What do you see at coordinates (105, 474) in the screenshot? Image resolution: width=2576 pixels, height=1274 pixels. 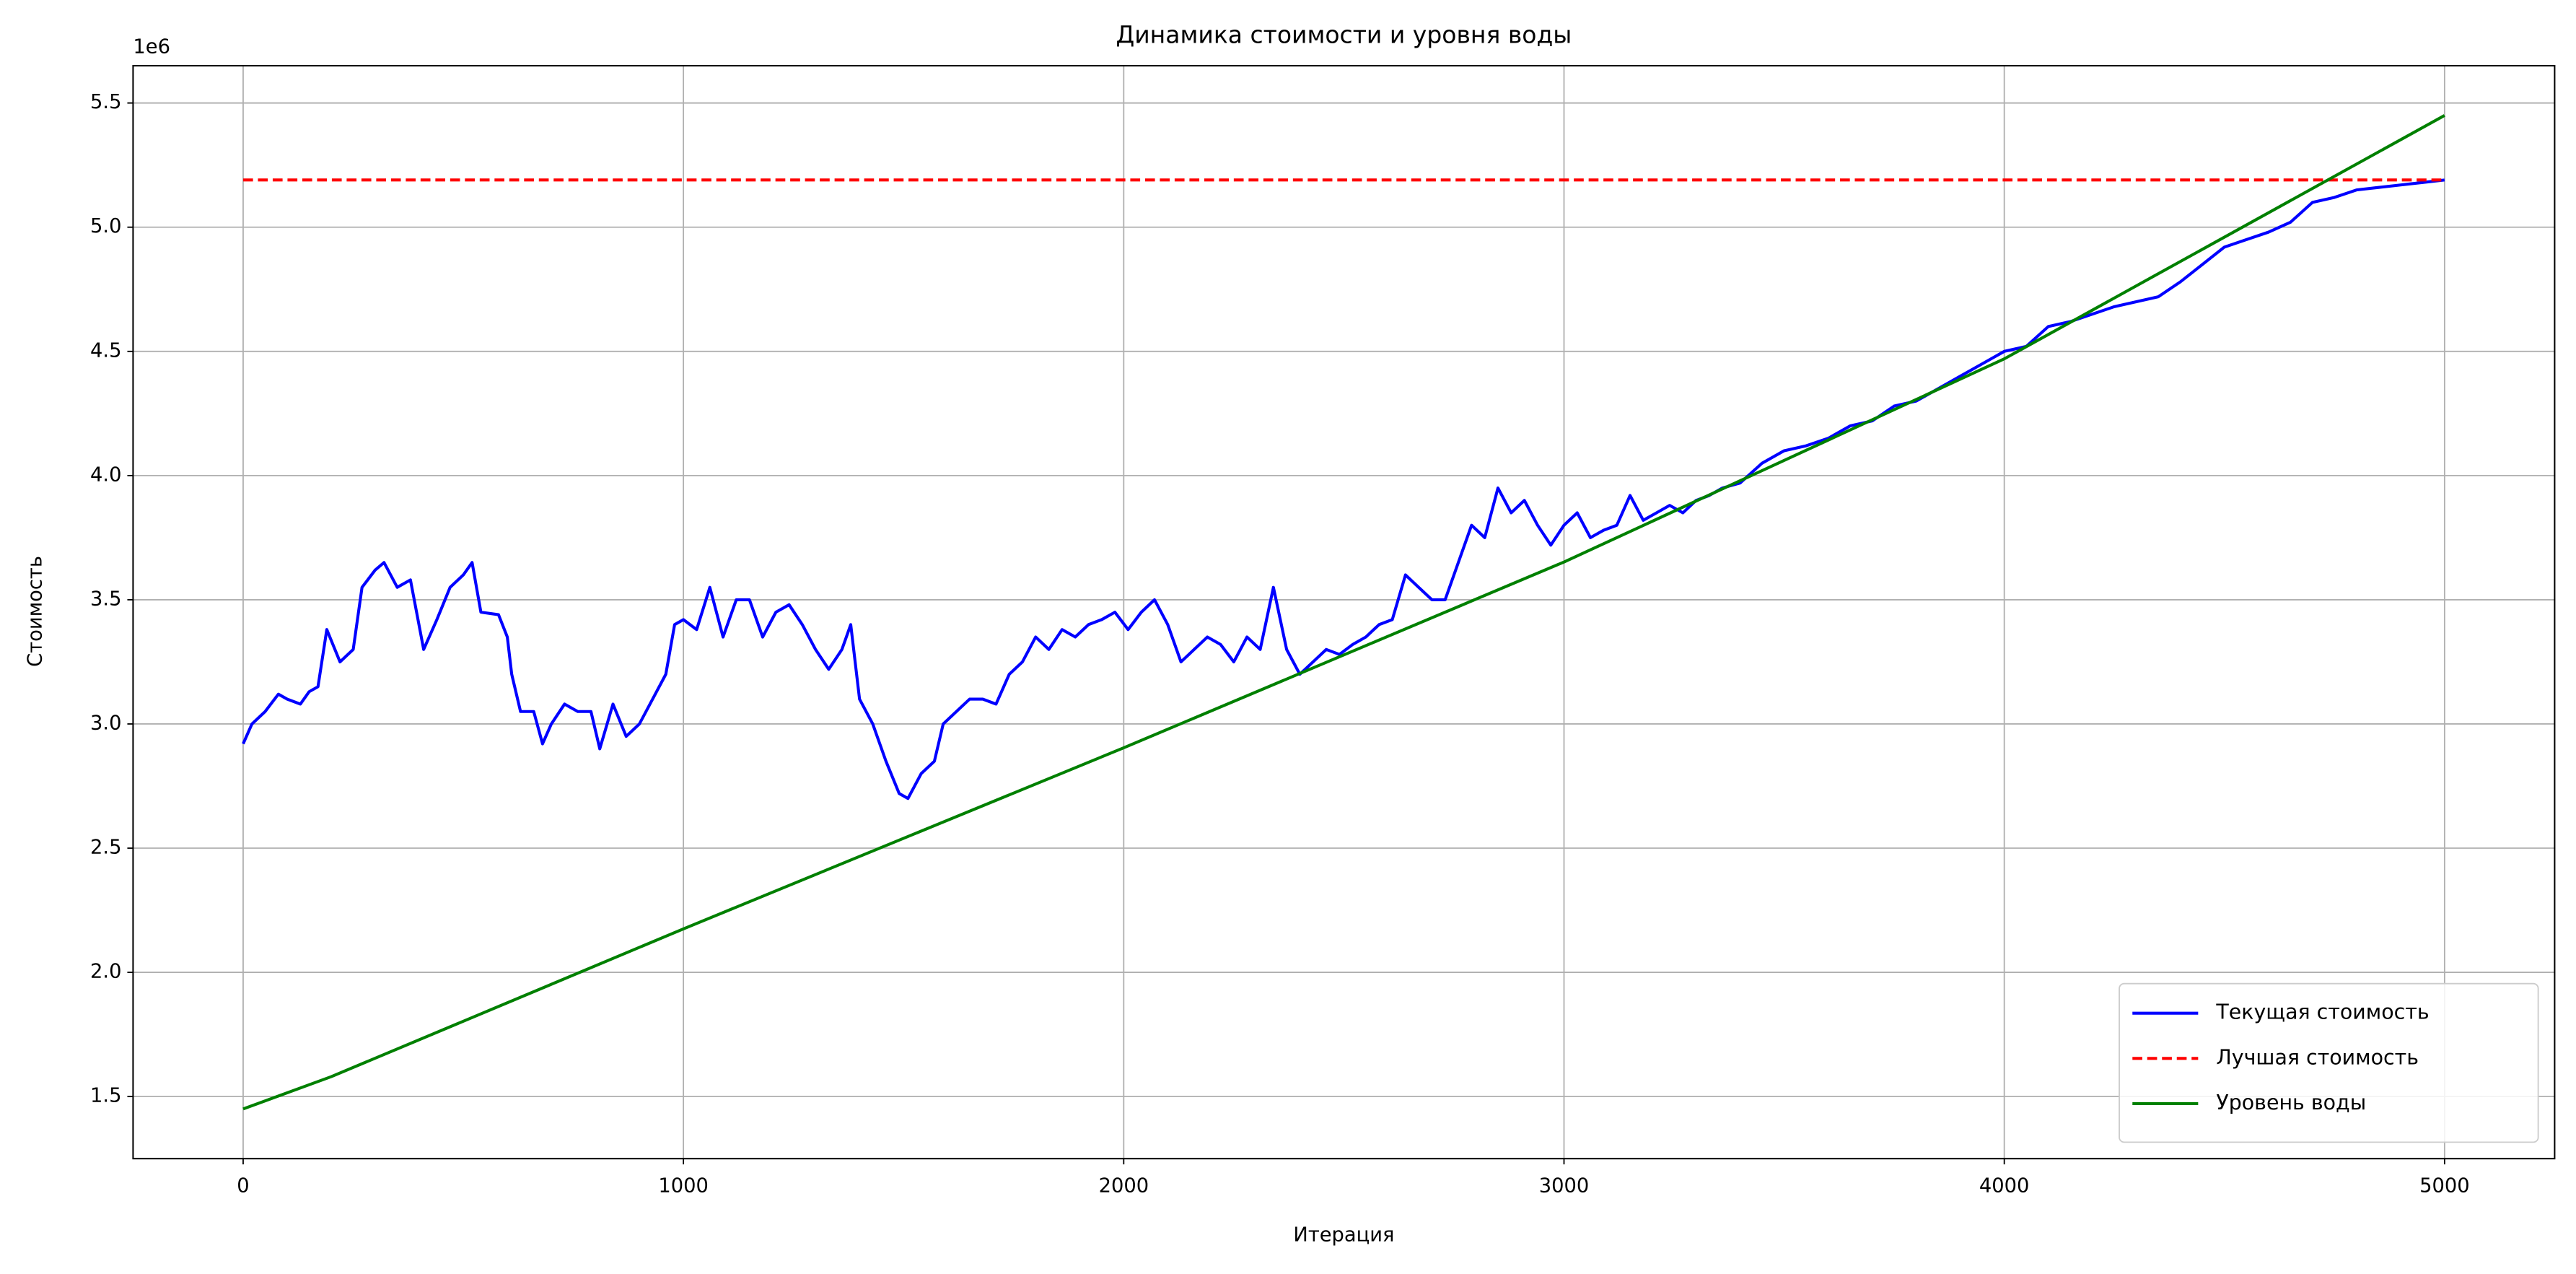 I see `y-tick-label: 4.0` at bounding box center [105, 474].